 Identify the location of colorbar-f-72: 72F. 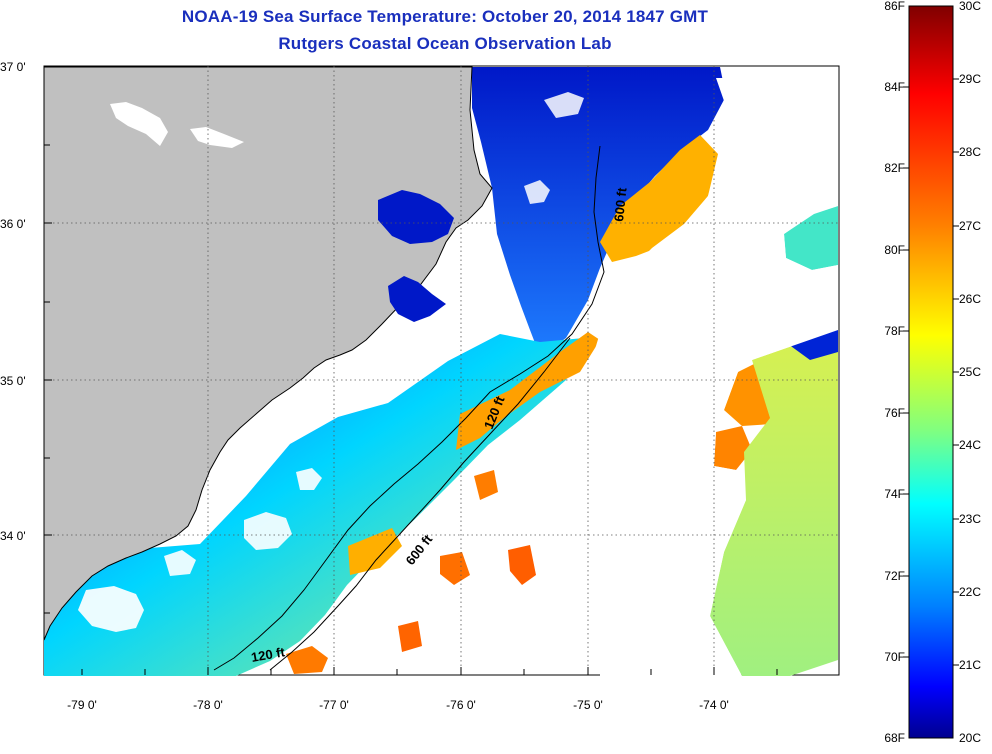
(894, 576).